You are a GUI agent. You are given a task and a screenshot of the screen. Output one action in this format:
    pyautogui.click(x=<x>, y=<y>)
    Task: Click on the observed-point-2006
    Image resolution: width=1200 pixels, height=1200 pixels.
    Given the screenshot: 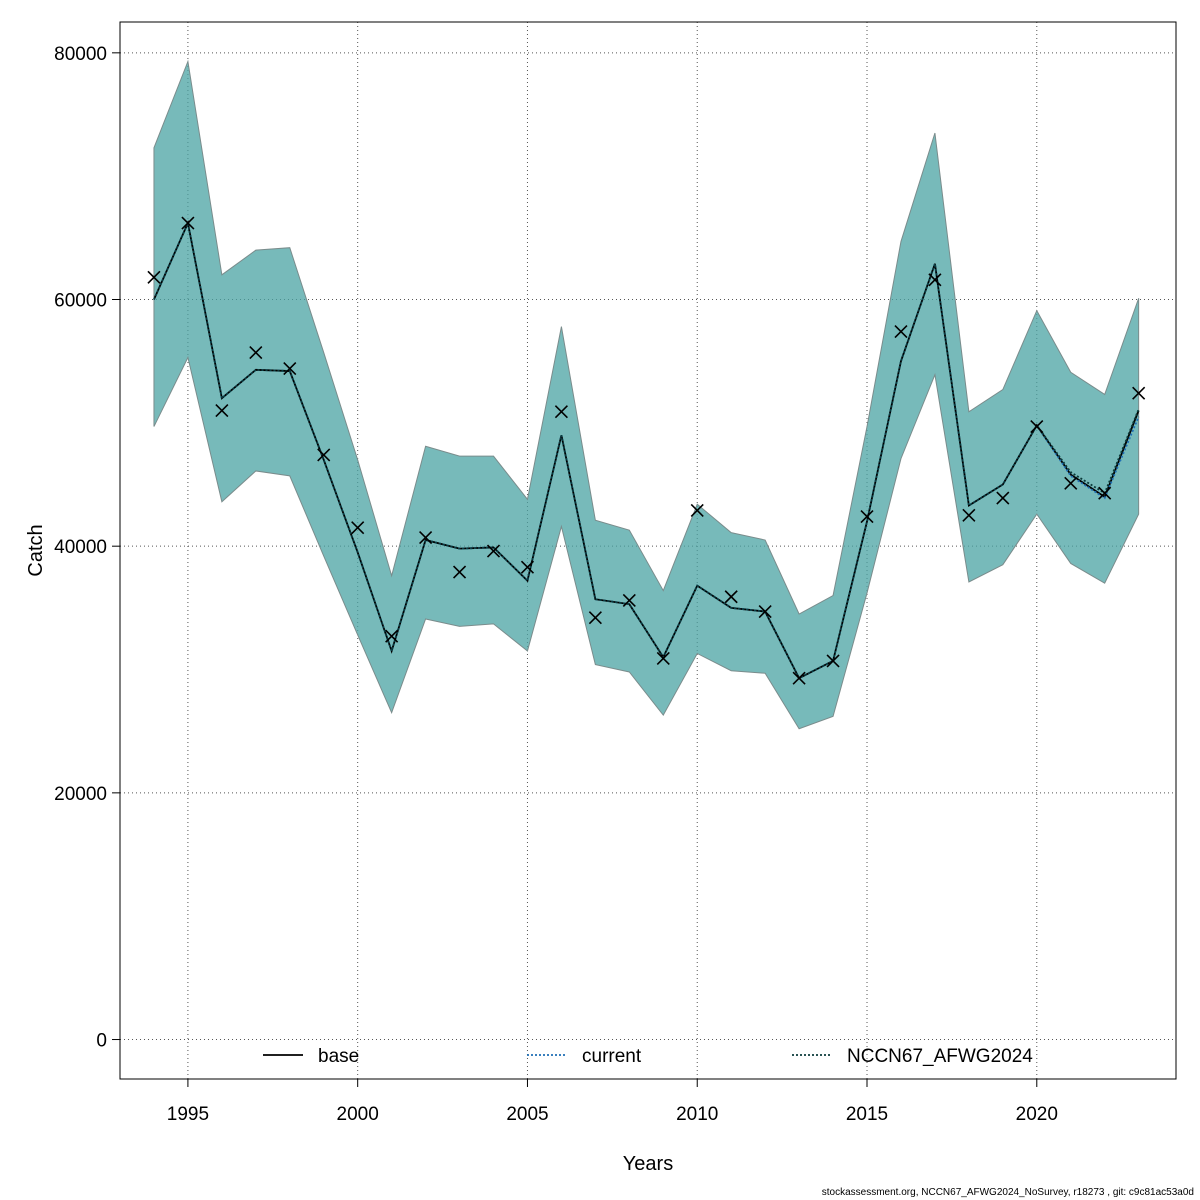 What is the action you would take?
    pyautogui.click(x=561, y=412)
    